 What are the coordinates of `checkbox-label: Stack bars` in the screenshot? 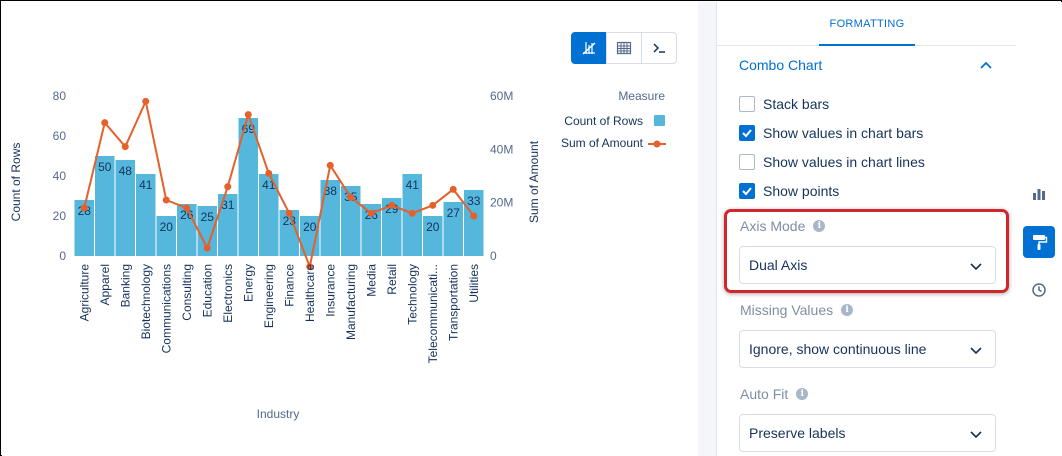 It's located at (796, 104).